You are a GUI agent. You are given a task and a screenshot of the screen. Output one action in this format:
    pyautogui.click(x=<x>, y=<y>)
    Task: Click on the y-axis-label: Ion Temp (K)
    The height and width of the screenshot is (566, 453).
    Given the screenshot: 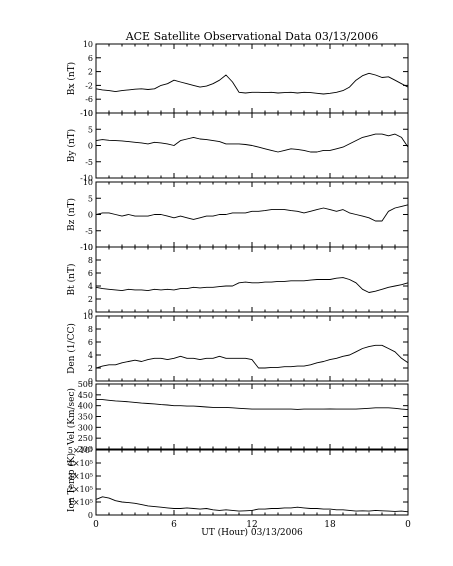 What is the action you would take?
    pyautogui.click(x=71, y=482)
    